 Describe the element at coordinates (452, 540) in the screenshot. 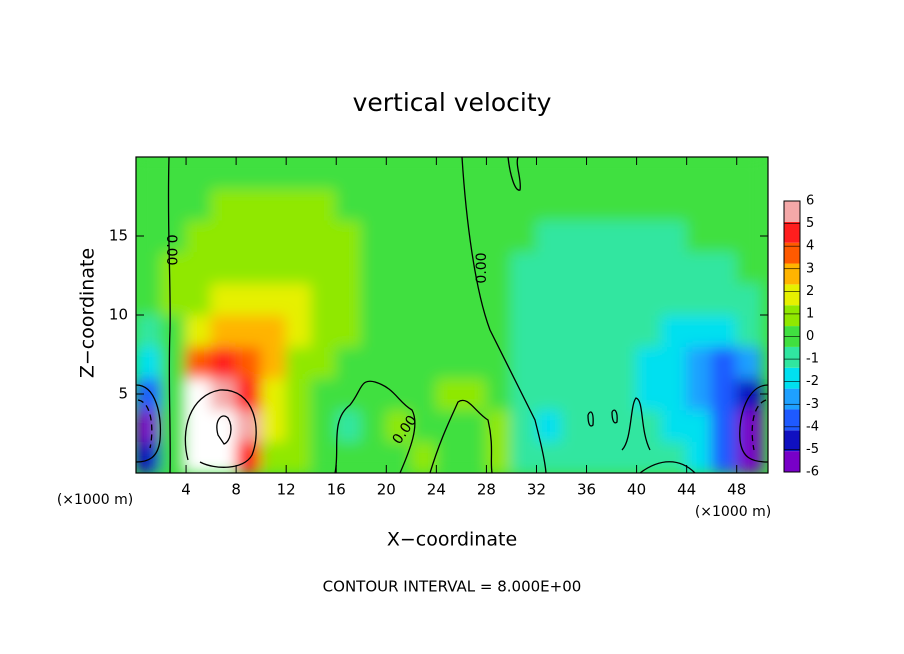

I see `x-axis-label: X−coordinate` at that location.